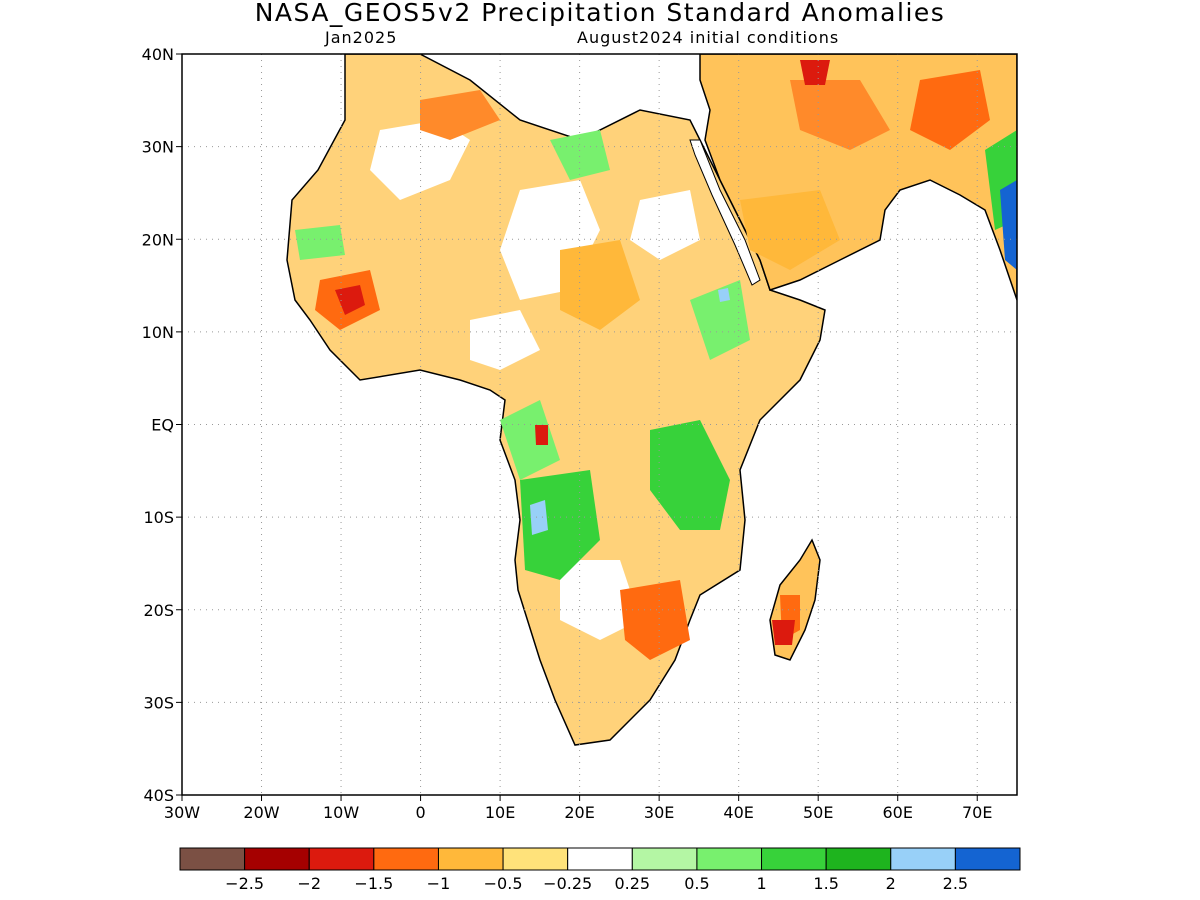 The height and width of the screenshot is (900, 1200). I want to click on colorbar-label: 1.5, so click(825, 883).